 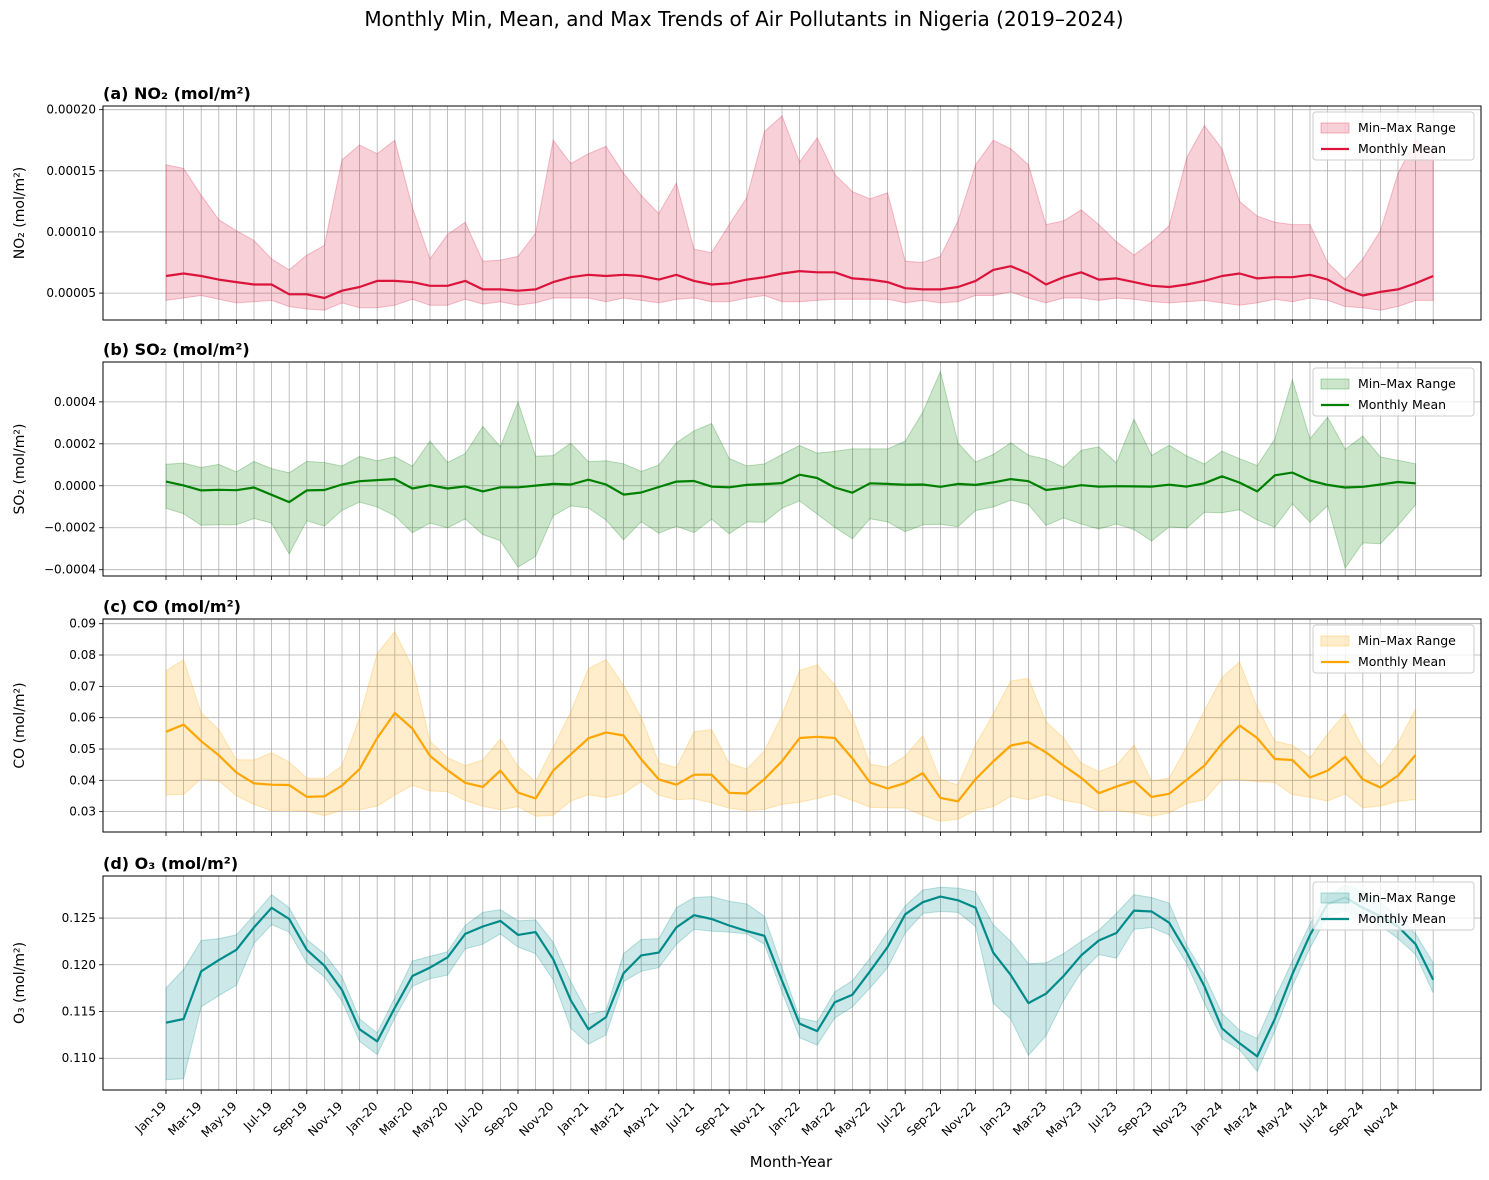 I want to click on y-tick-label: 0.00020, so click(x=71, y=110).